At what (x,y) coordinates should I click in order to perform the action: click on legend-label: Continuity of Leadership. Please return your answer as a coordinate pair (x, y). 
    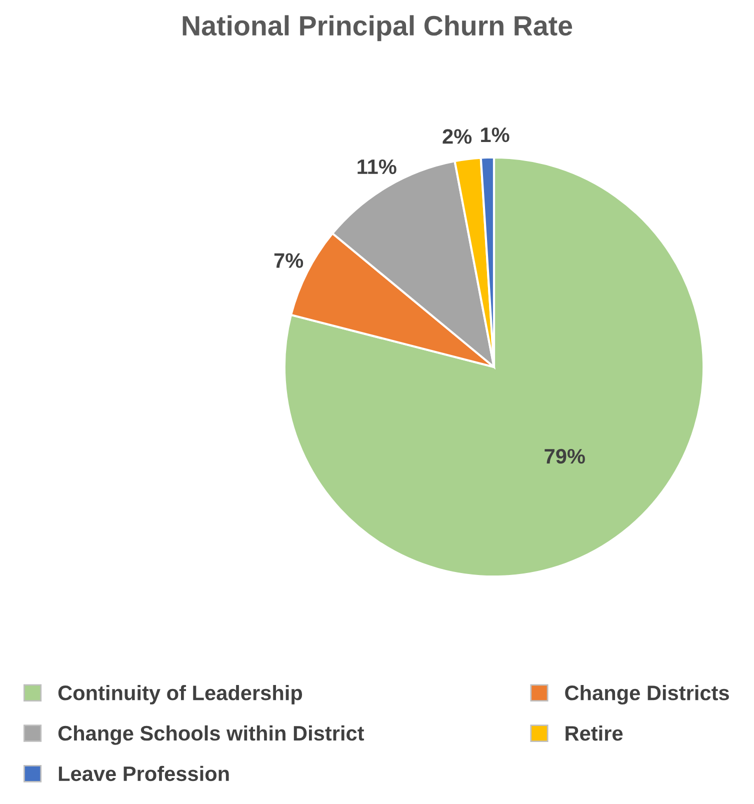
    Looking at the image, I should click on (180, 694).